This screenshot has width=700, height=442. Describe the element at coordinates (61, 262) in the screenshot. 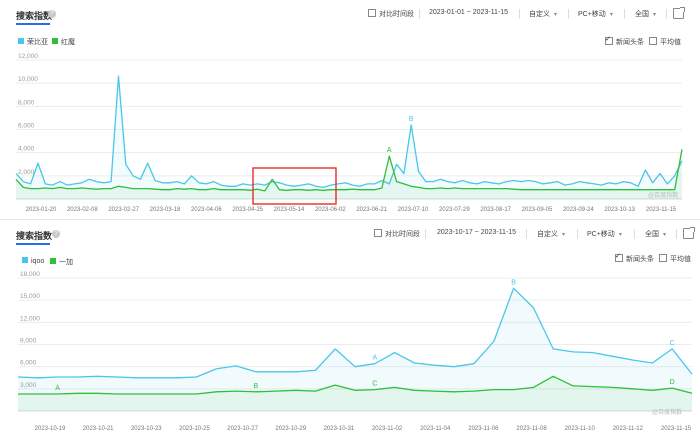

I see `legend-item-series-2: 一加` at that location.